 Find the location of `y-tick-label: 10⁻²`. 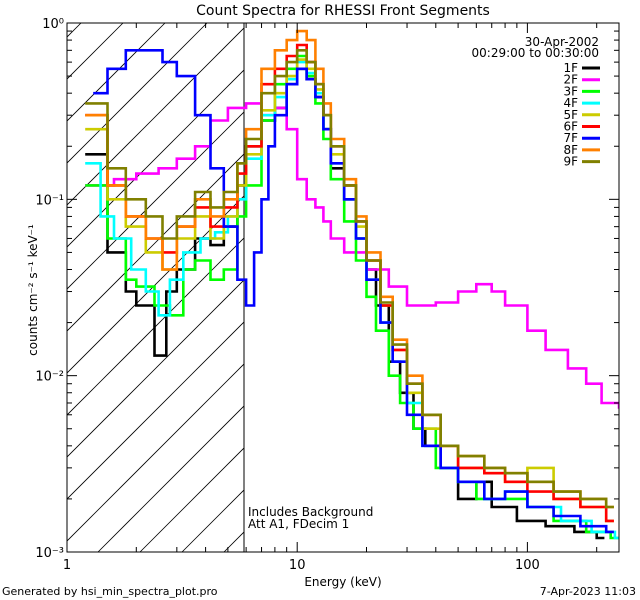

y-tick-label: 10⁻² is located at coordinates (49, 377).